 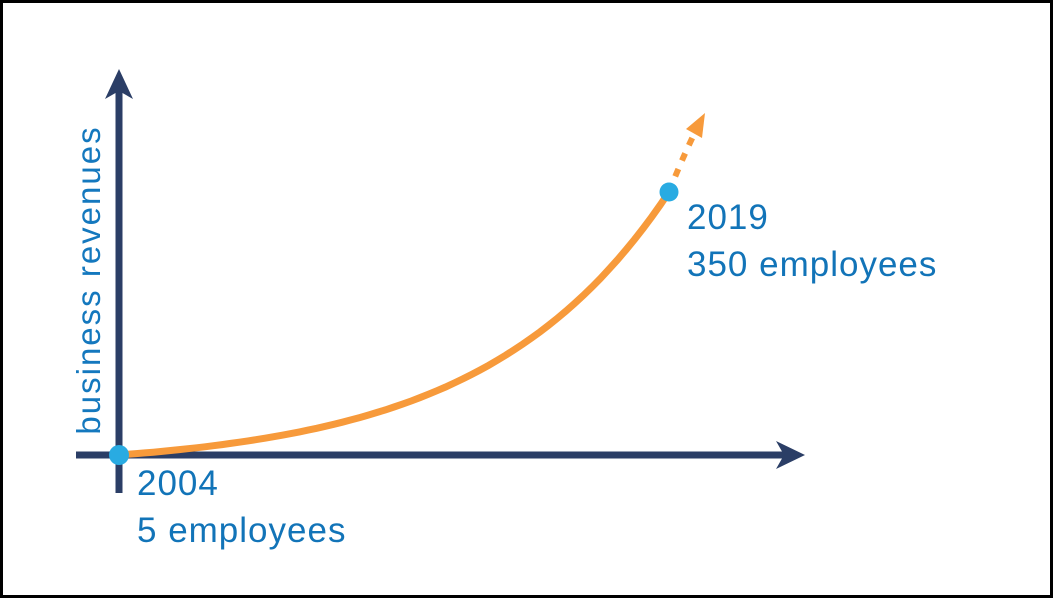 I want to click on start-year-text: 2004, so click(x=178, y=483).